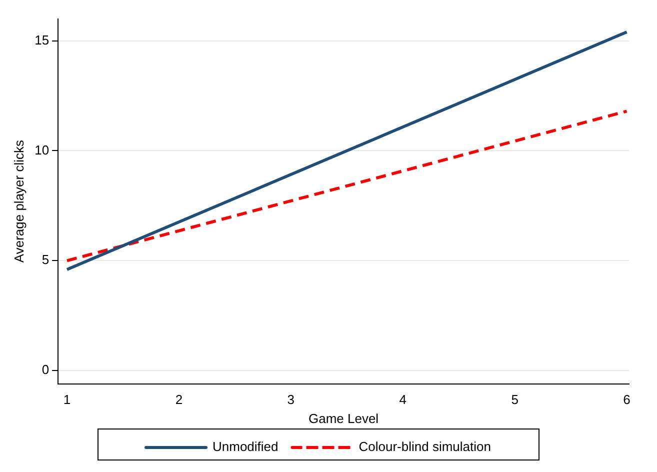 This screenshot has width=657, height=472. I want to click on x-tick-label: 1, so click(67, 400).